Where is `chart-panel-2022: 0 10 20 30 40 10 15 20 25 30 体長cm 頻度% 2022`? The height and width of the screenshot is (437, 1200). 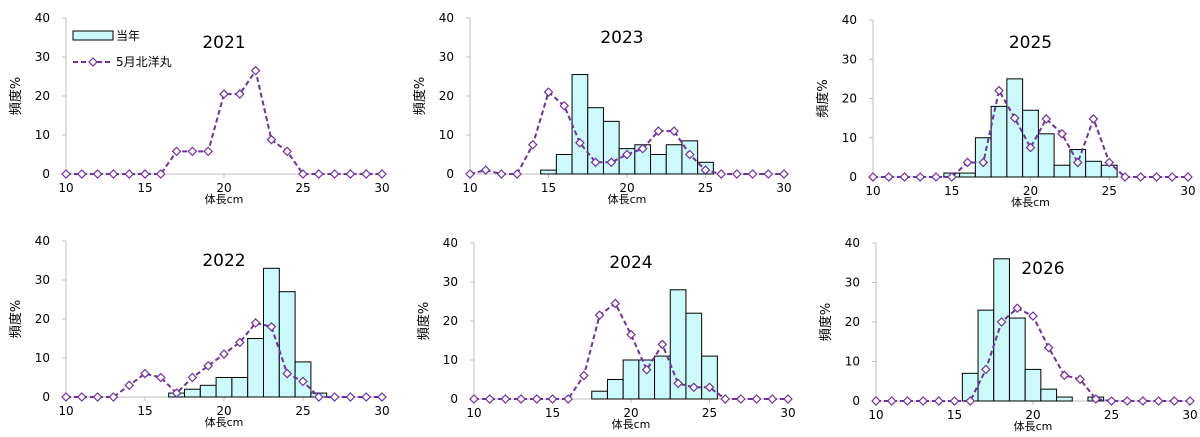 chart-panel-2022: 0 10 20 30 40 10 15 20 25 30 体長cm 頻度% 2022 is located at coordinates (199, 331).